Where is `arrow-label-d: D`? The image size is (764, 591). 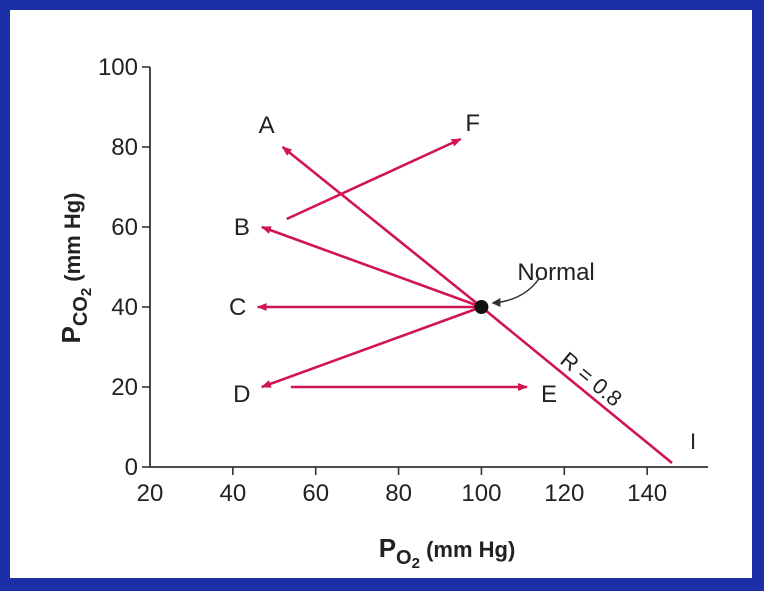 arrow-label-d: D is located at coordinates (241, 394).